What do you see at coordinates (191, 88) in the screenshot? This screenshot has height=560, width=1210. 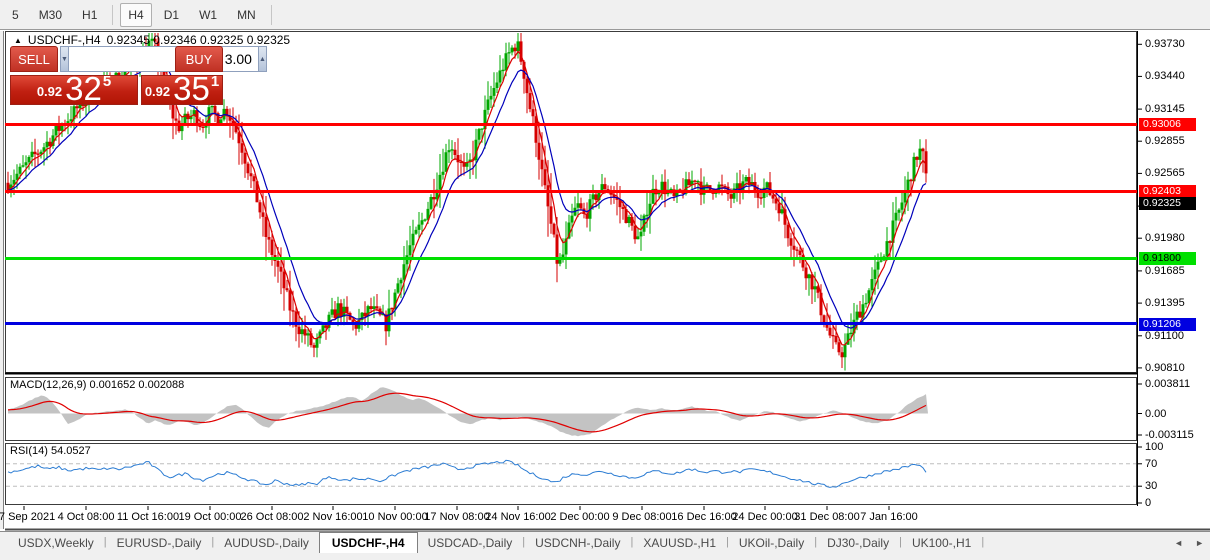 I see `buy-price-big: 35` at bounding box center [191, 88].